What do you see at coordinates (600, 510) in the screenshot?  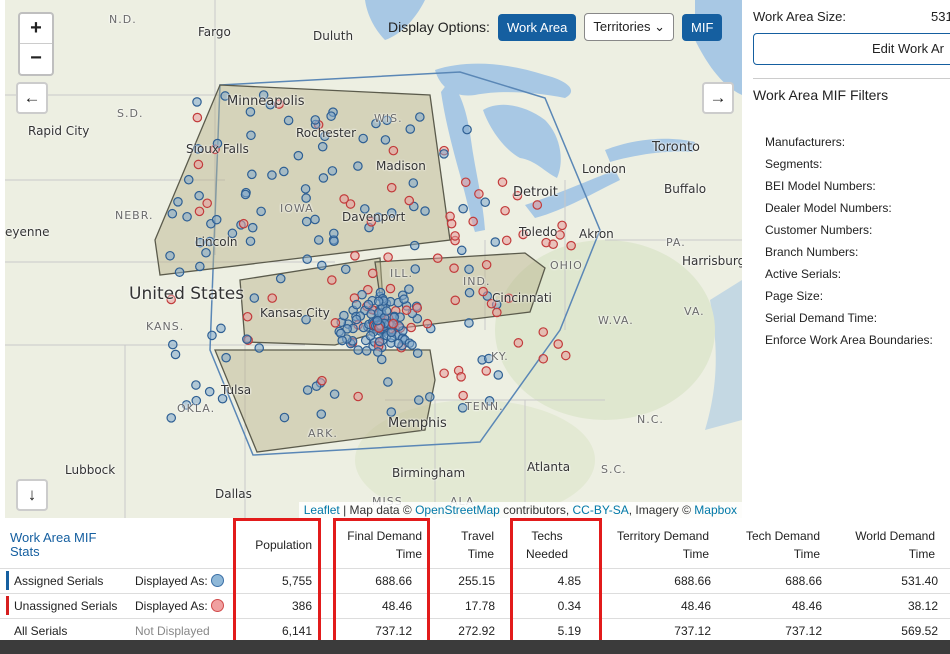 I see `license-link: CC-BY-SA` at bounding box center [600, 510].